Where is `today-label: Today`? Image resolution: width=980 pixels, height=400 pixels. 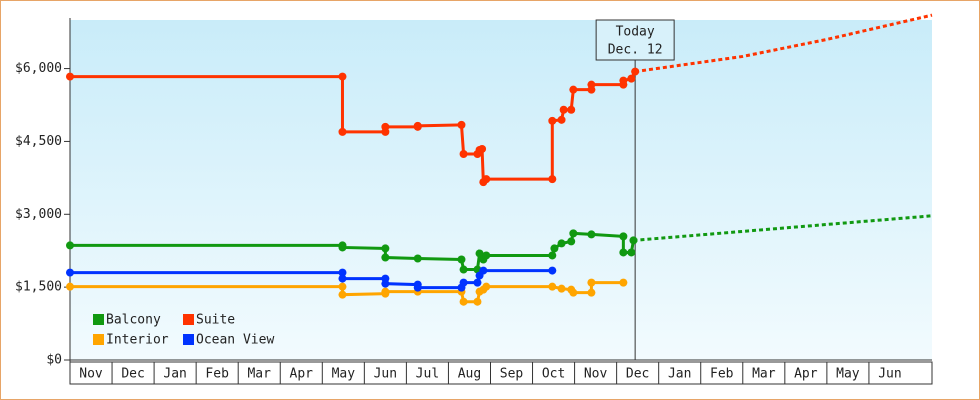 today-label: Today is located at coordinates (635, 32).